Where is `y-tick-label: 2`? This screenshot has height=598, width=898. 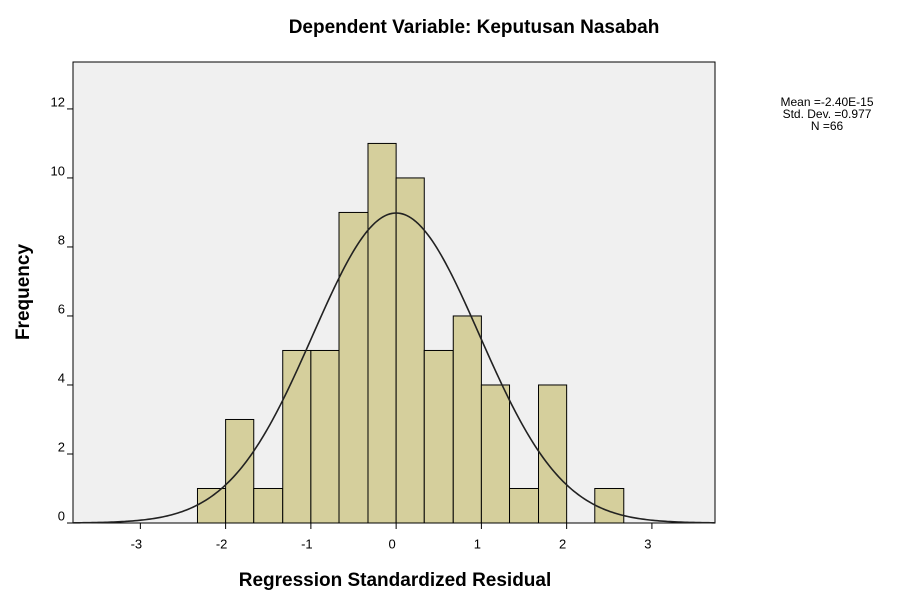 y-tick-label: 2 is located at coordinates (61, 446).